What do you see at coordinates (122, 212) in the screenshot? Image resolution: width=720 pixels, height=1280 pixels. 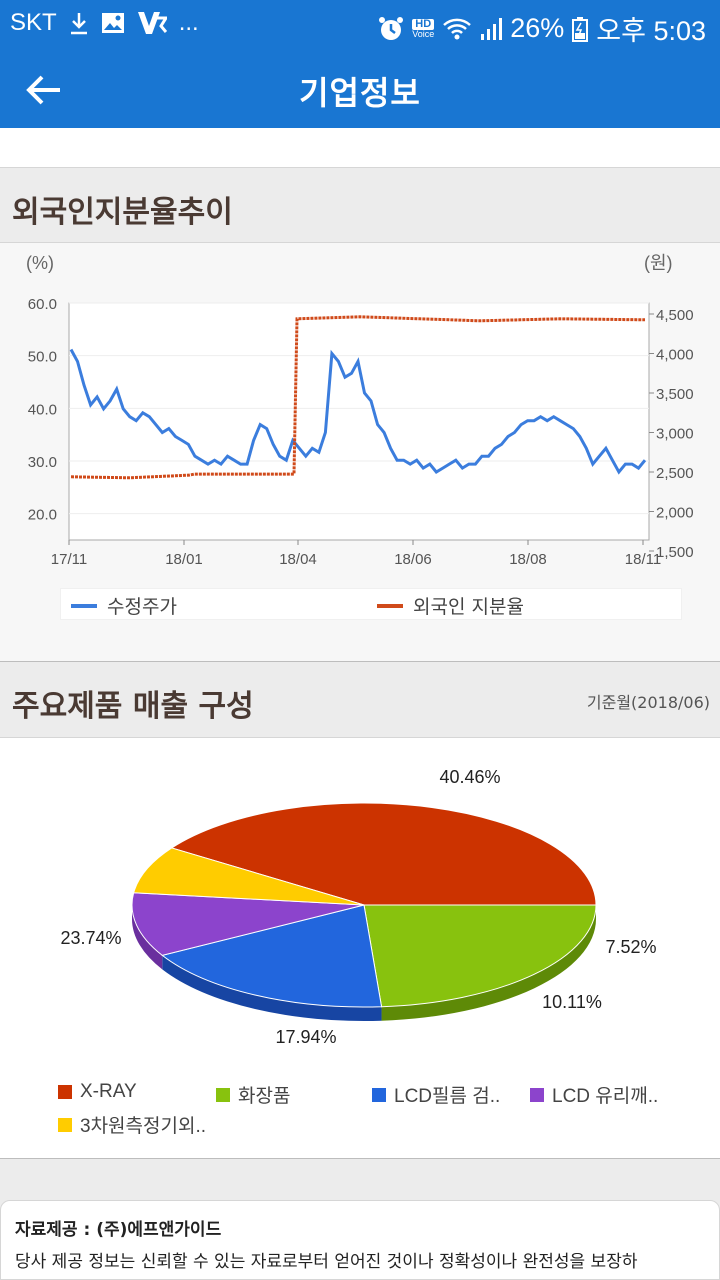 I see `section-title-foreign: 외국인지분율추이` at bounding box center [122, 212].